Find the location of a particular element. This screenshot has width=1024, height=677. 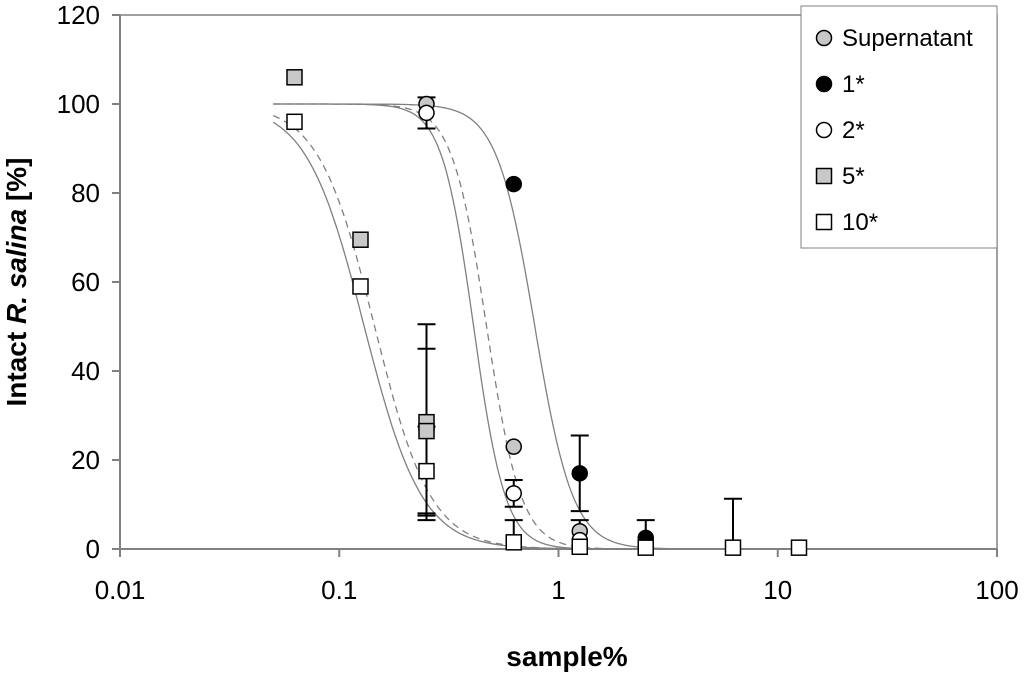

x-tick-label: 0.01 is located at coordinates (120, 590).